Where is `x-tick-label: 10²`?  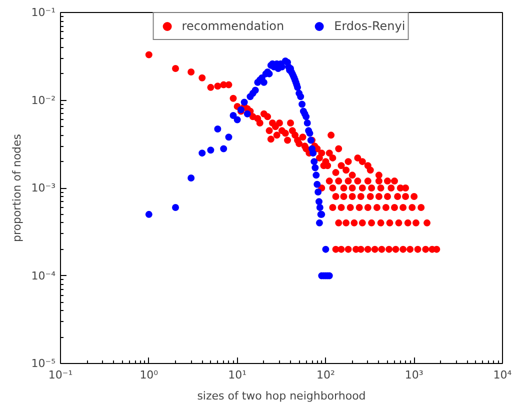 x-tick-label: 10² is located at coordinates (325, 375).